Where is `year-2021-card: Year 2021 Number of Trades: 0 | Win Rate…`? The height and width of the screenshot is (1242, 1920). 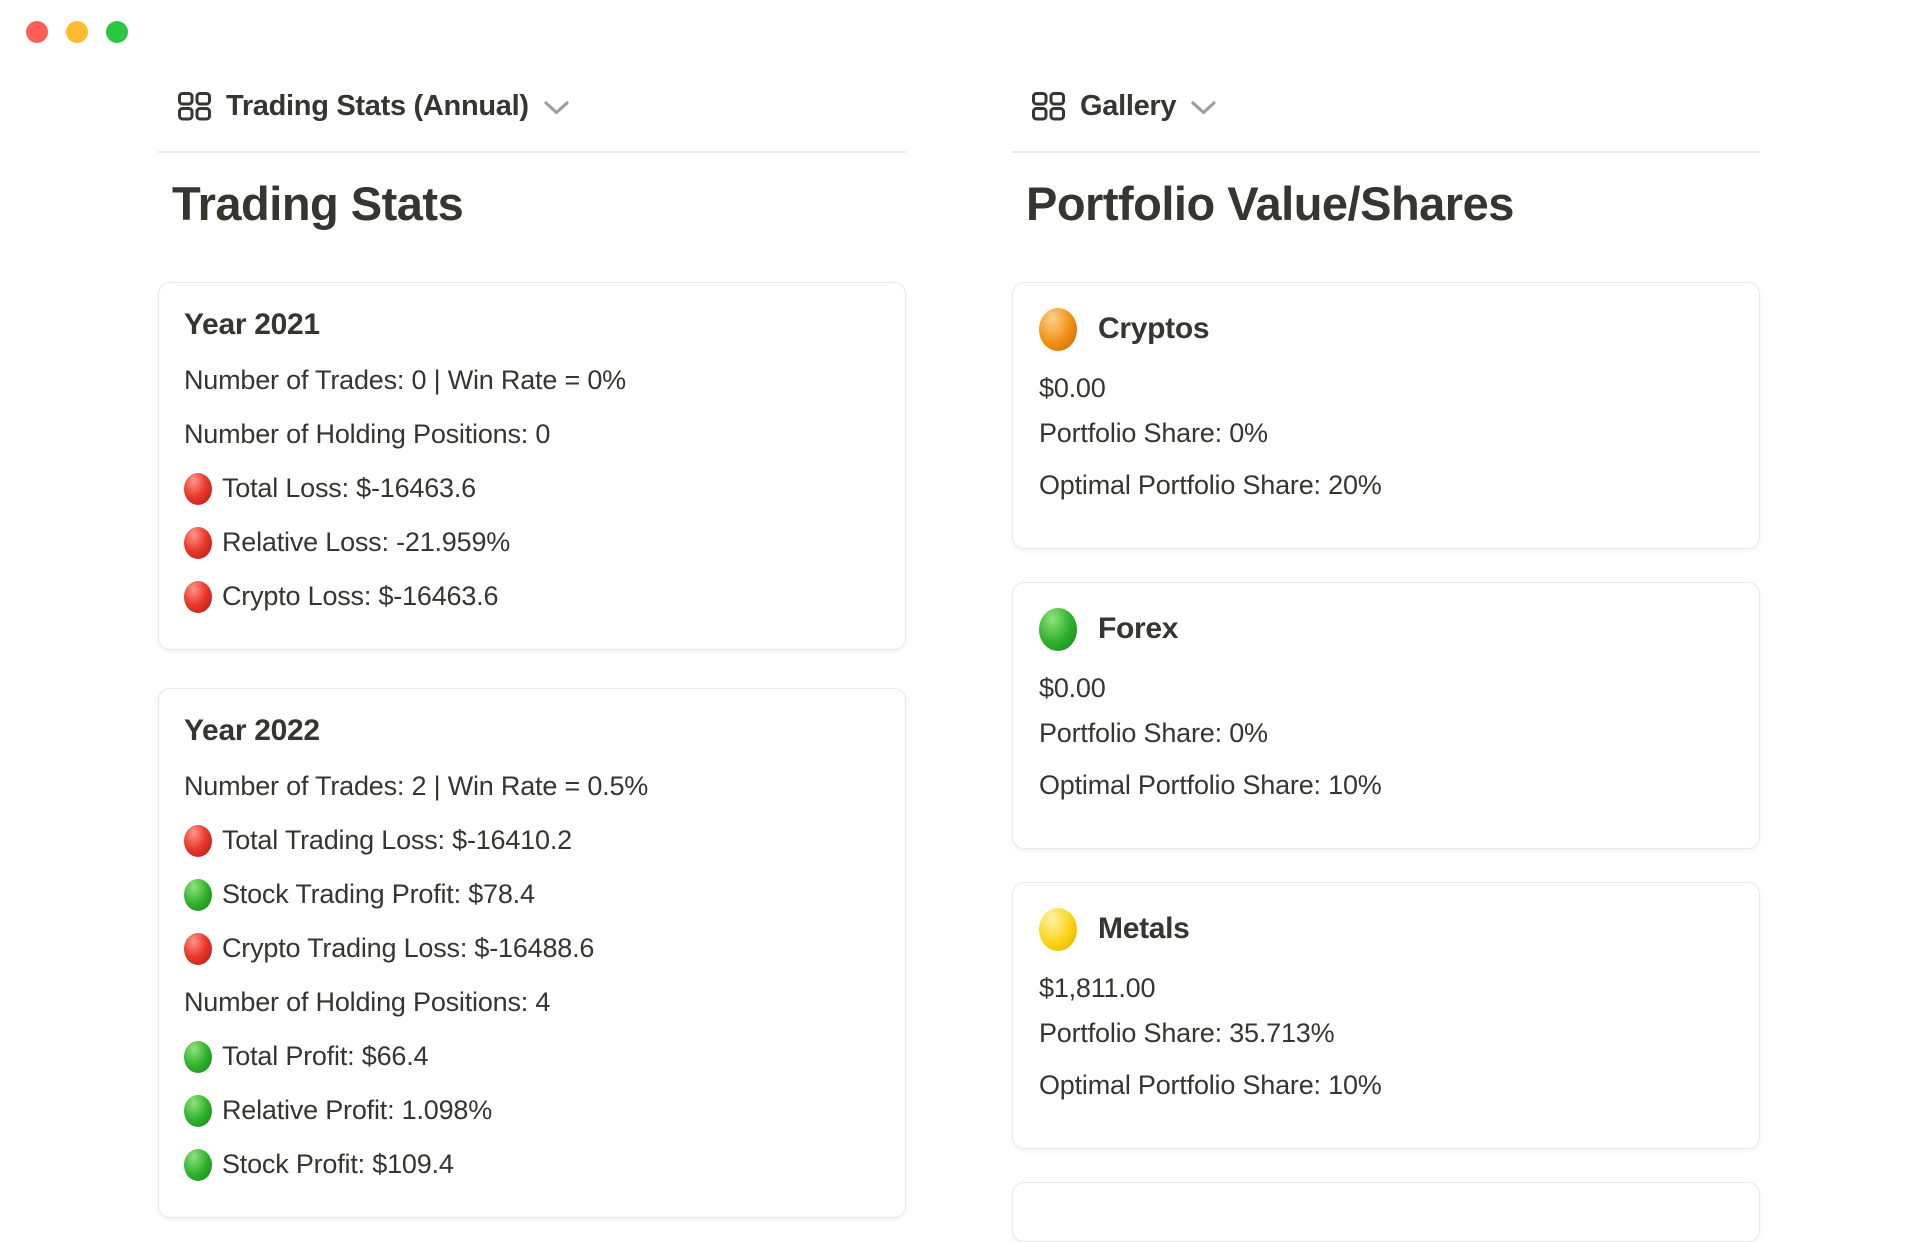
year-2021-card: Year 2021 Number of Trades: 0 | Win Rate… is located at coordinates (532, 466).